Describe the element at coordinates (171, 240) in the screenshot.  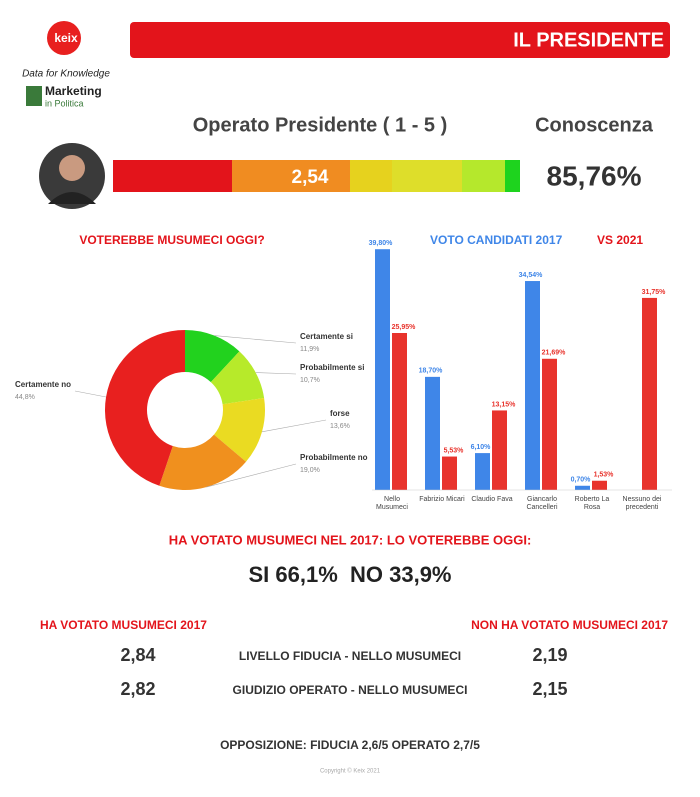
I see `pie-title: VOTEREBBE MUSUMECI OGGI?` at that location.